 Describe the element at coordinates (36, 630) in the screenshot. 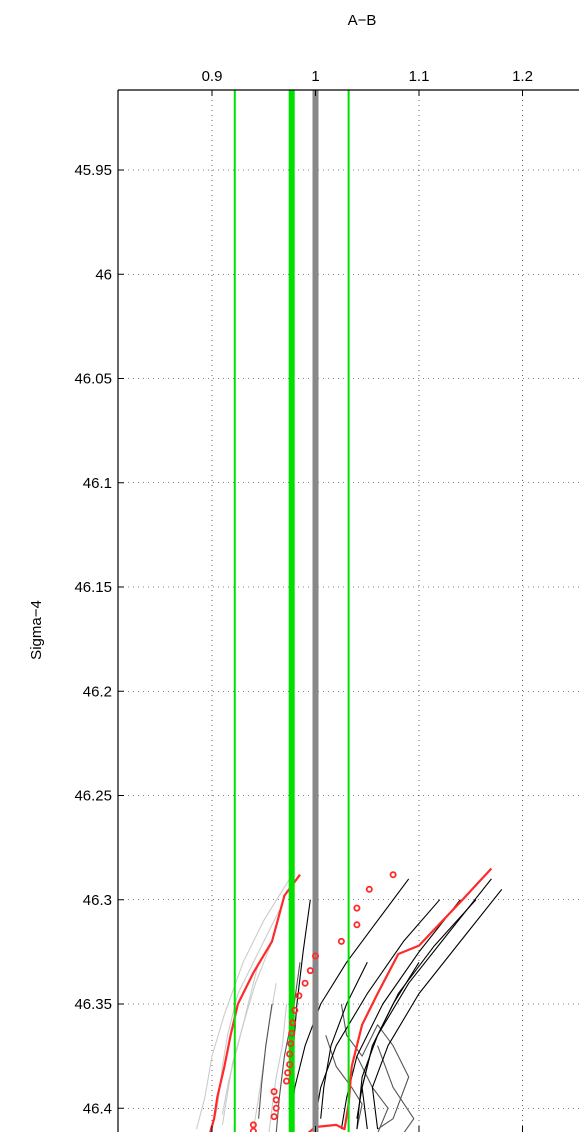

I see `y-axis-label: Sigma−4` at that location.